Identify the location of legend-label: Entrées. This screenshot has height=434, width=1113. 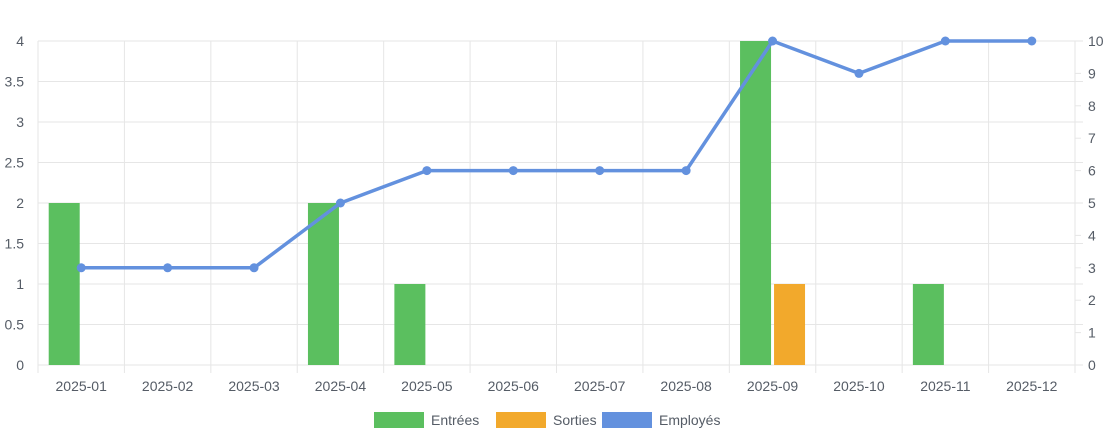
(455, 420).